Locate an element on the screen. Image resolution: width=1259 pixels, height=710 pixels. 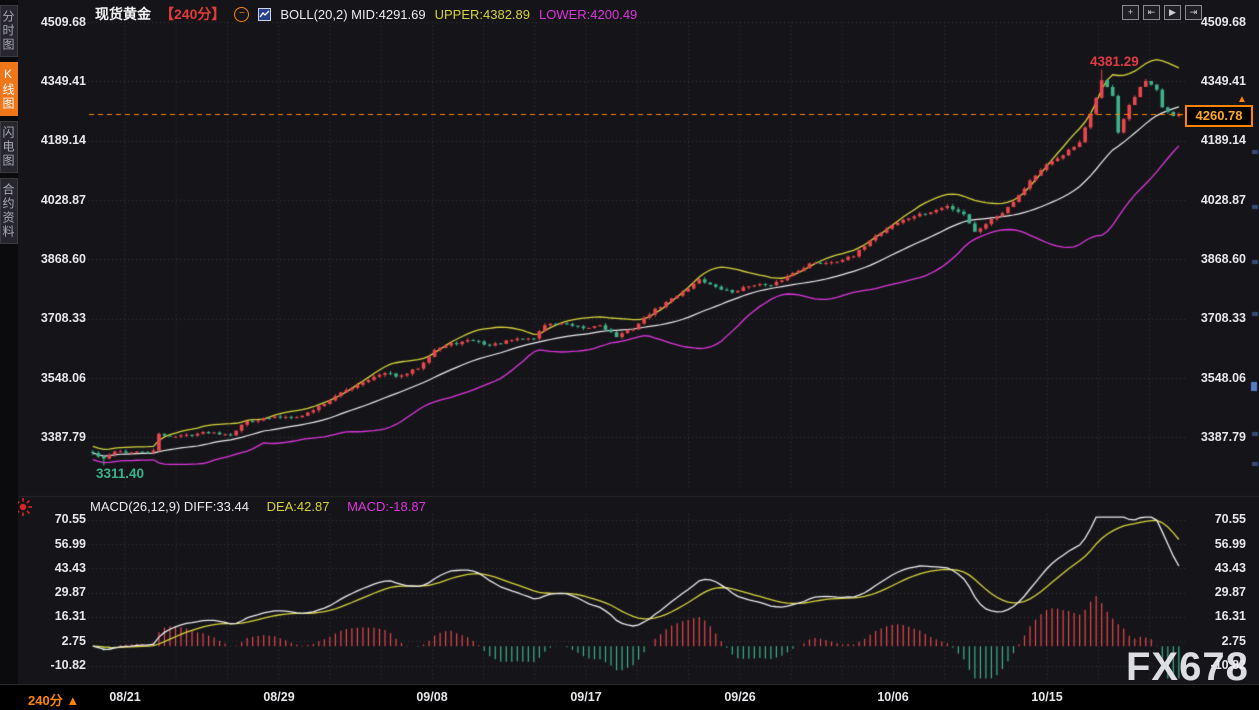
chart-type-sidebar: 分时图 K线图 闪电图 合约资料 is located at coordinates (9, 355).